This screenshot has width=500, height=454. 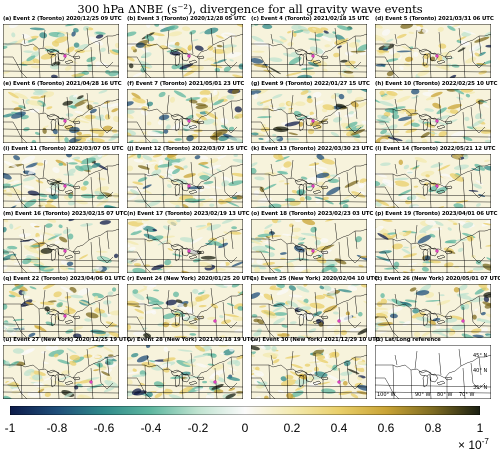 I want to click on event-map-panel: (n) Event 17 (Toronto) 2023/02/19 13 UTC, so click(x=188, y=242).